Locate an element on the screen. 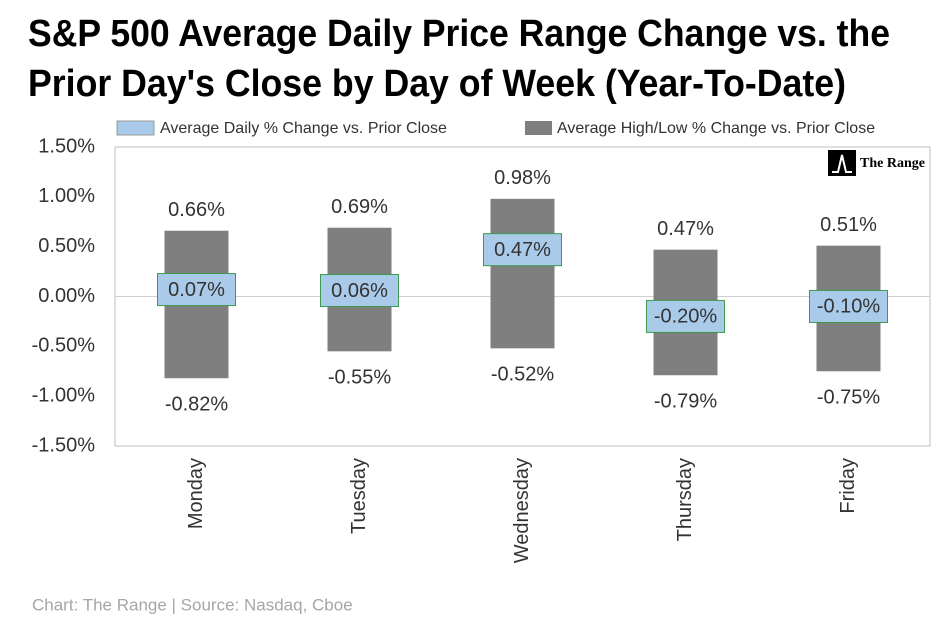 This screenshot has width=941, height=620. high-label: 0.66% is located at coordinates (196, 210).